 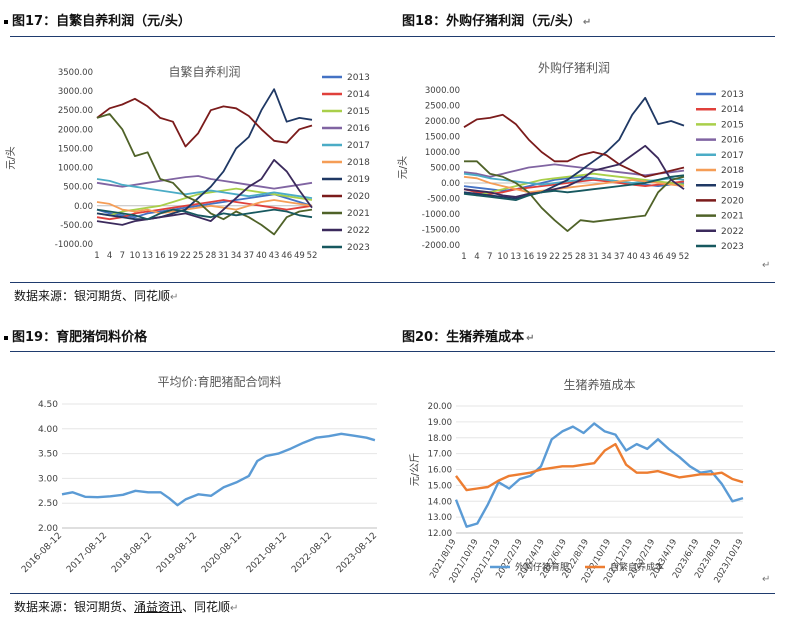 I want to click on chart-title: 平均价:育肥猪配合饲料, so click(x=219, y=381).